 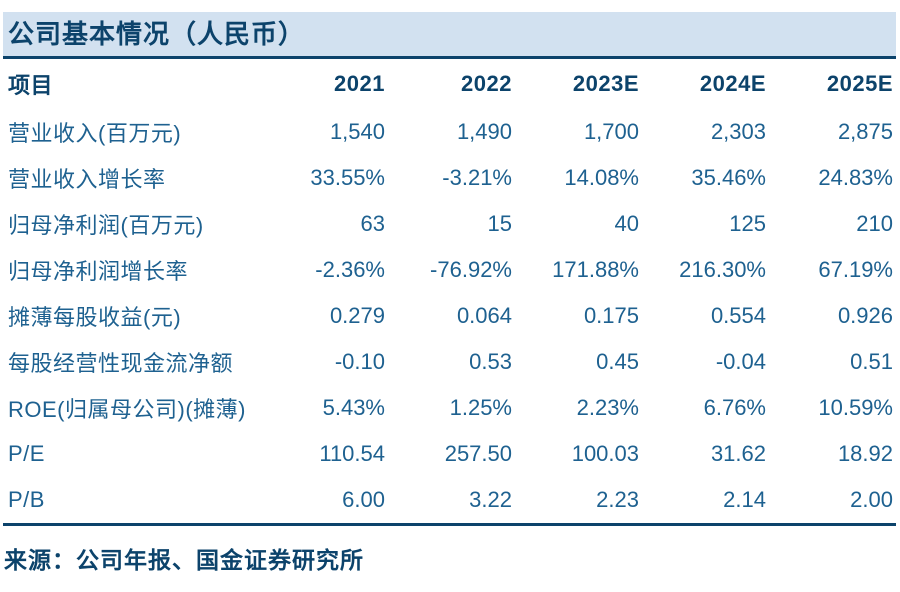 I want to click on table-row: 摊薄每股收益(元) 0.279 0.064 0.175 0.554 0.926, so click(x=449, y=316).